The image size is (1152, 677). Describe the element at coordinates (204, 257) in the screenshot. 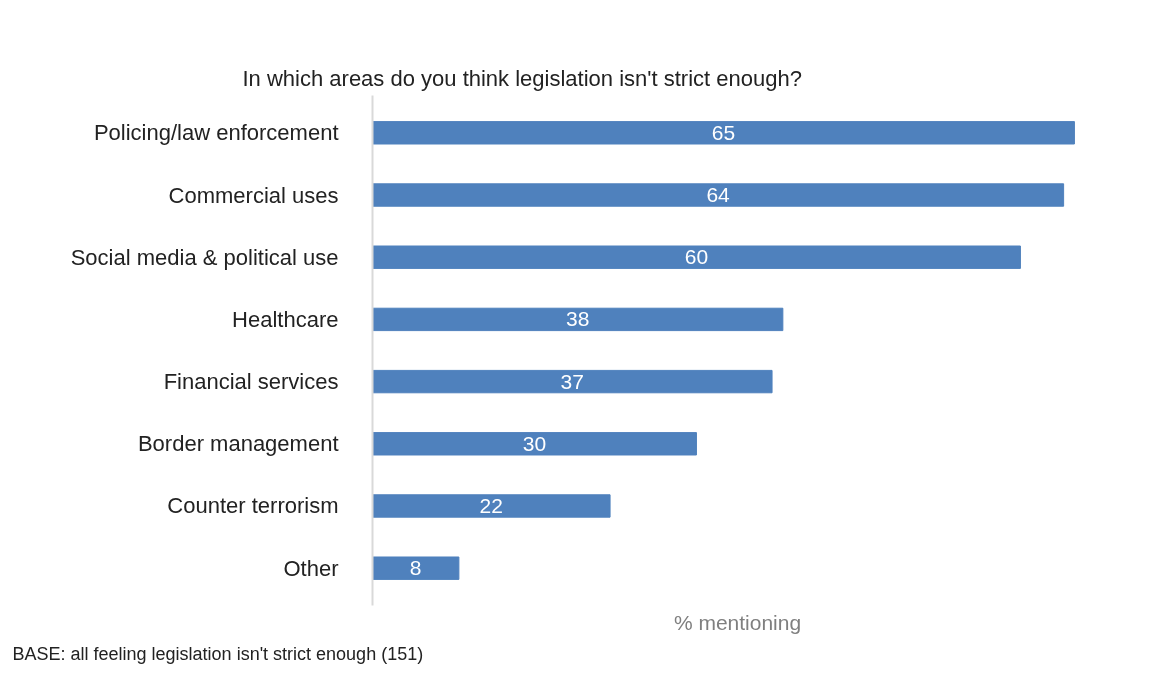

I see `y-tick-label: Social media & political use` at that location.